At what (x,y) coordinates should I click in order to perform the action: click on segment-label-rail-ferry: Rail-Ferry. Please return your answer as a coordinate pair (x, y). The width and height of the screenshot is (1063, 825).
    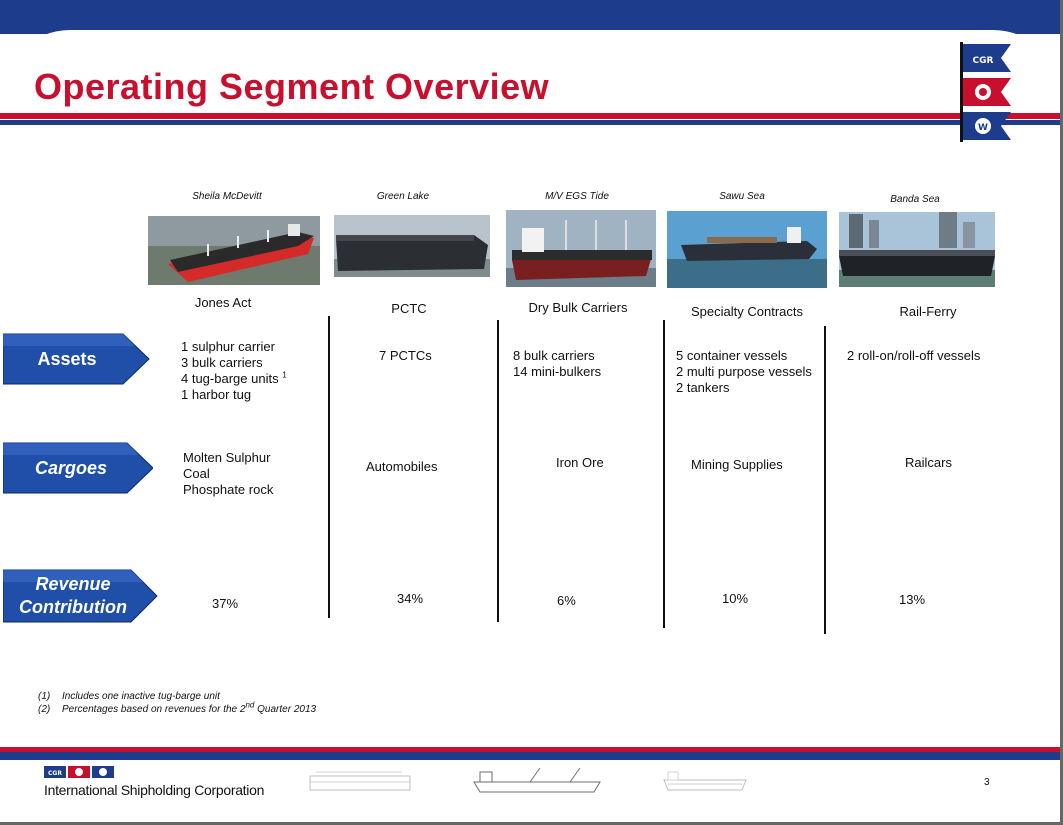
    Looking at the image, I should click on (928, 311).